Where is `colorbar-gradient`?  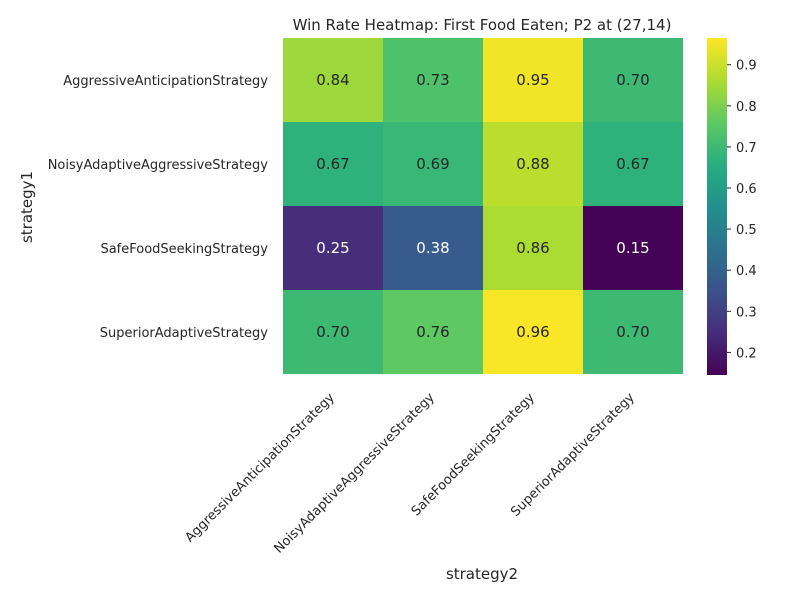 colorbar-gradient is located at coordinates (717, 206).